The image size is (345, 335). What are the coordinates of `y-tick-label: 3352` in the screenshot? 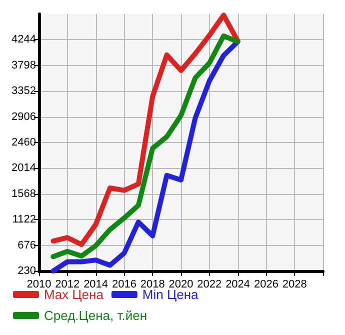 It's located at (24, 91).